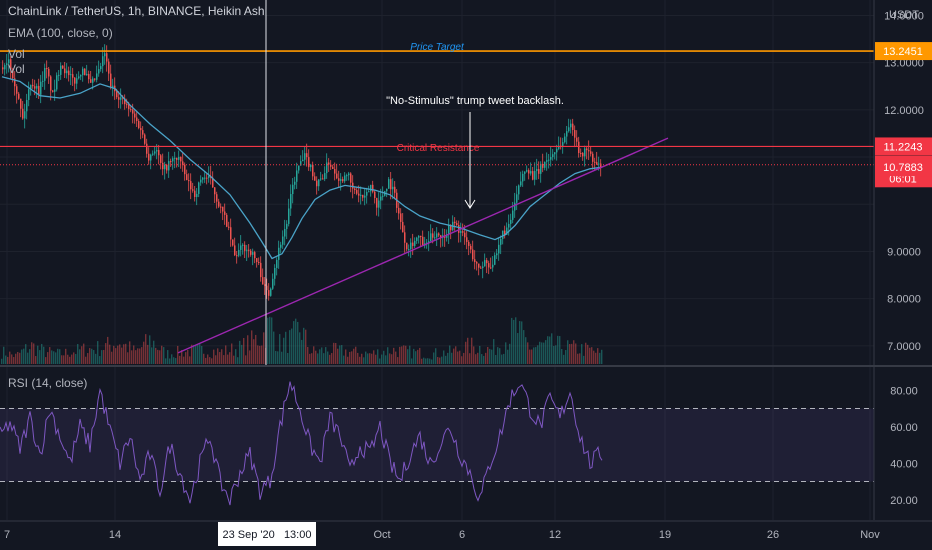  What do you see at coordinates (115, 535) in the screenshot?
I see `time-tick-label: 14` at bounding box center [115, 535].